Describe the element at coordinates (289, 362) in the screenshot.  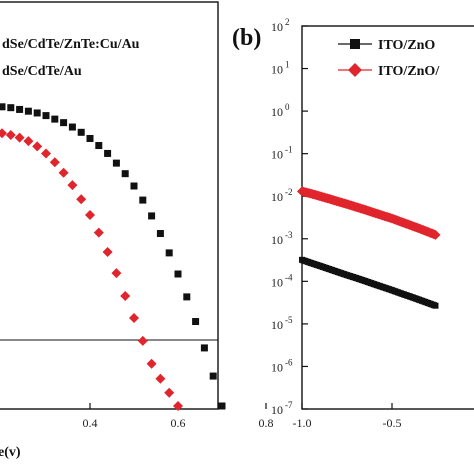
I see `panel-b-y-tick-exponent: -6` at that location.